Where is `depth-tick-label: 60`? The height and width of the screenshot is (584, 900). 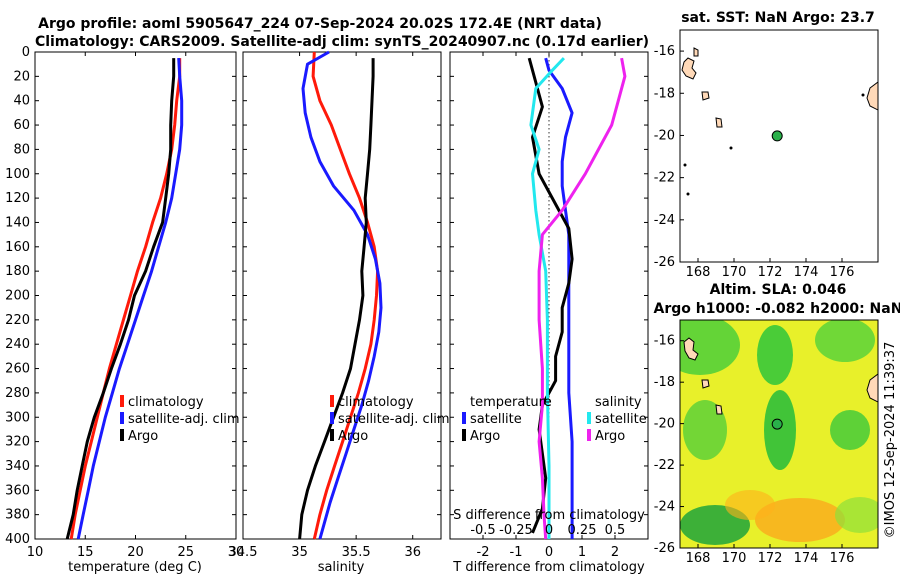 depth-tick-label: 60 is located at coordinates (21, 125).